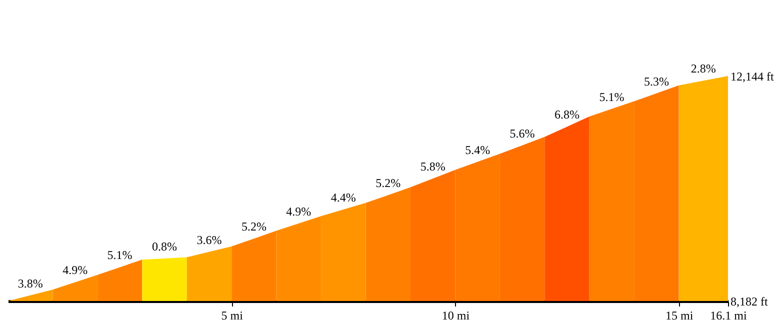  I want to click on y-tick-label: 8,182 ft, so click(749, 301).